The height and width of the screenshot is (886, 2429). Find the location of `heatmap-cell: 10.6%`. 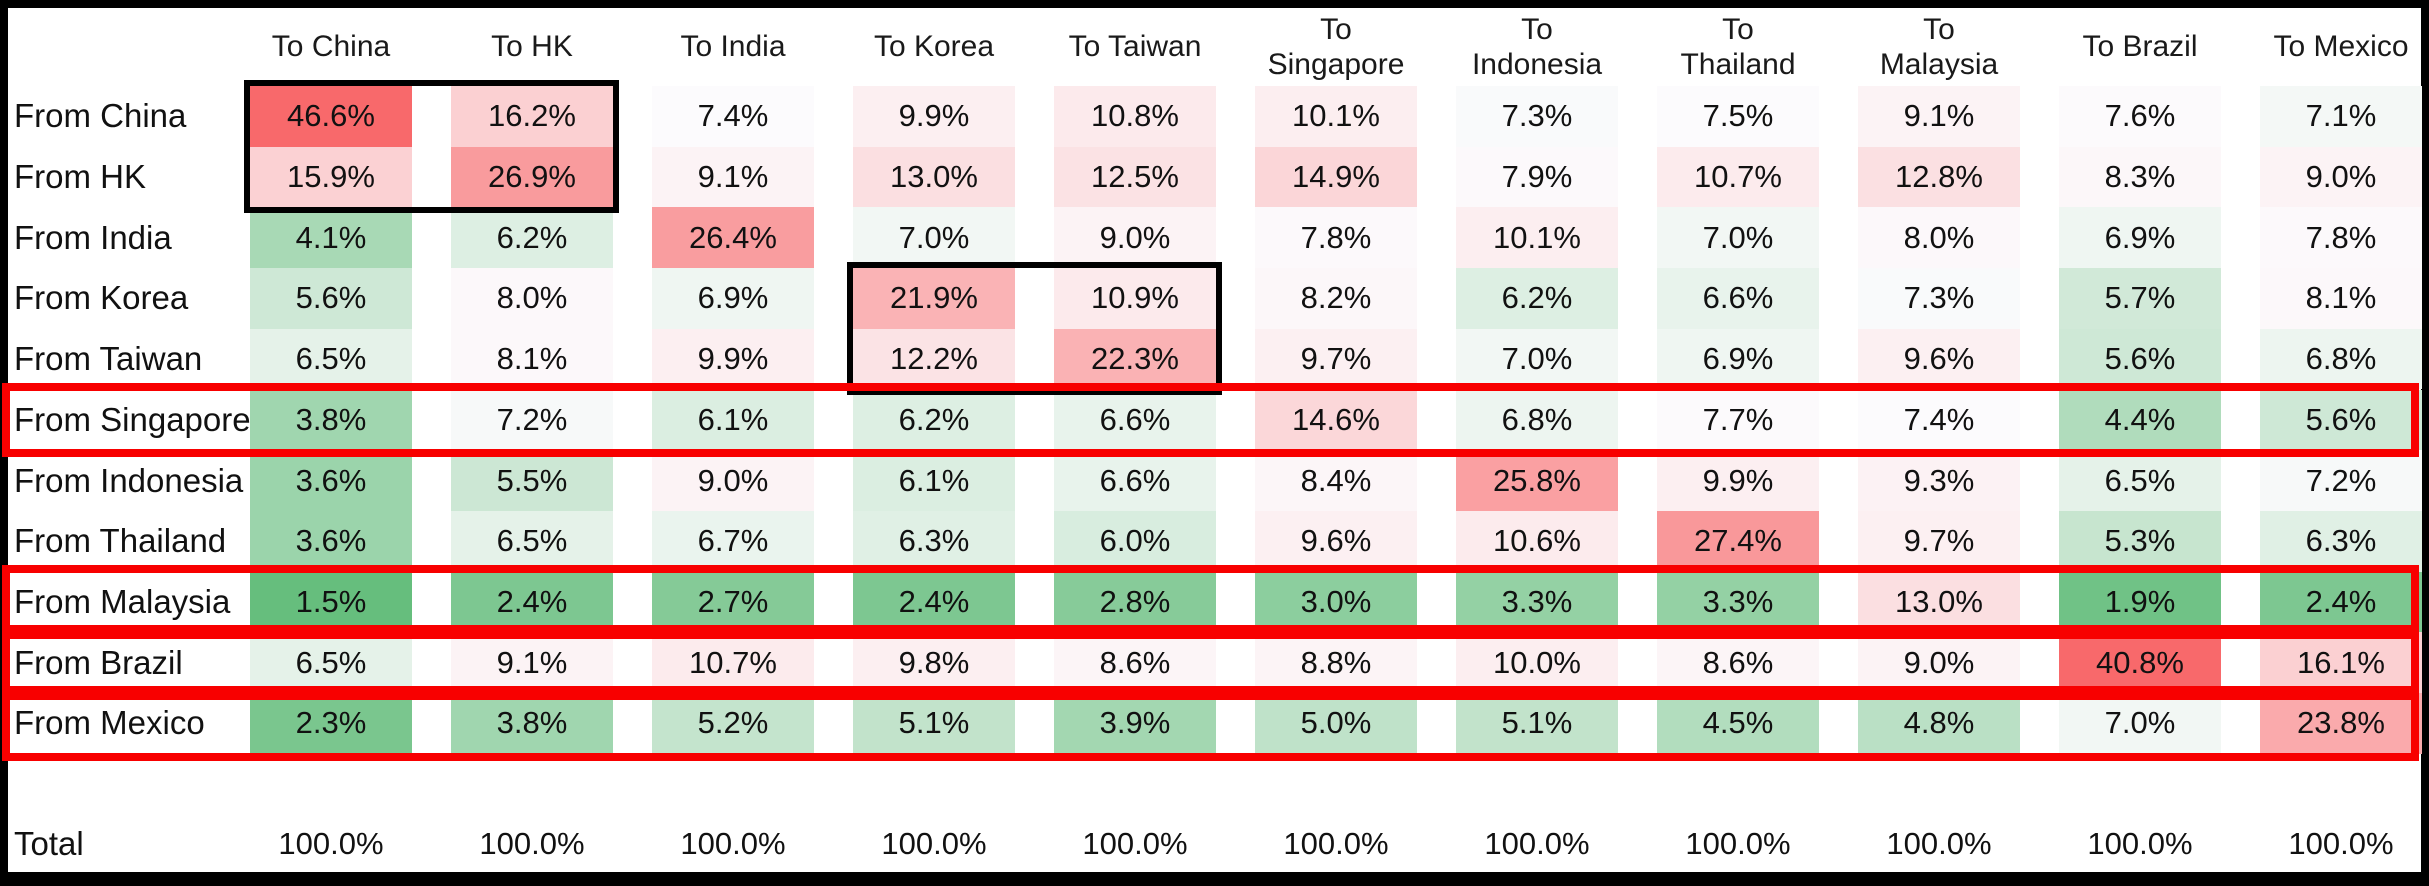

heatmap-cell: 10.6% is located at coordinates (1537, 541).